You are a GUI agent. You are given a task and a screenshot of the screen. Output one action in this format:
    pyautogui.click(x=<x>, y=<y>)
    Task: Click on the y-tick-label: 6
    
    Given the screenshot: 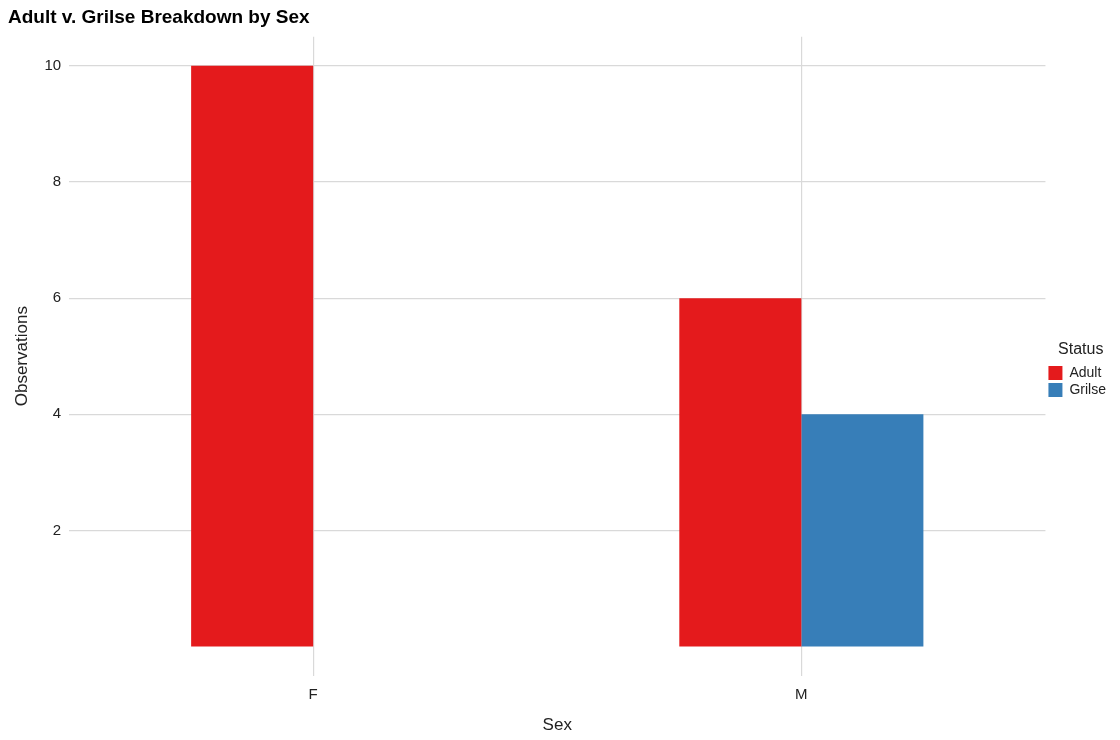 What is the action you would take?
    pyautogui.click(x=57, y=297)
    